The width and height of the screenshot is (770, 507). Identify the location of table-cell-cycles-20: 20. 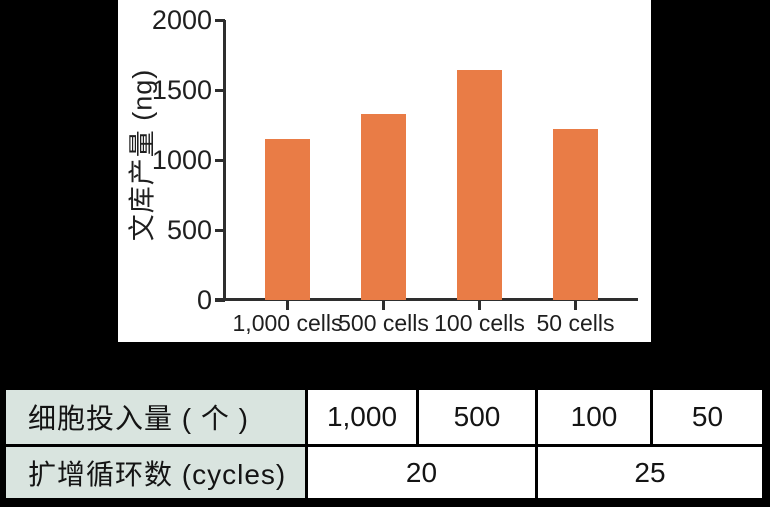
(421, 472).